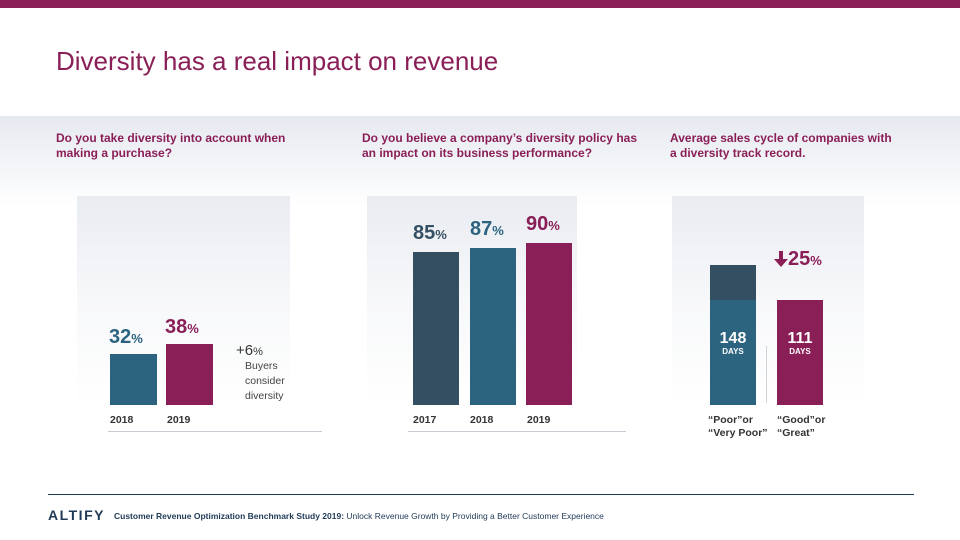 The image size is (960, 540). Describe the element at coordinates (122, 420) in the screenshot. I see `chart-1-tick-2018: 2018` at that location.